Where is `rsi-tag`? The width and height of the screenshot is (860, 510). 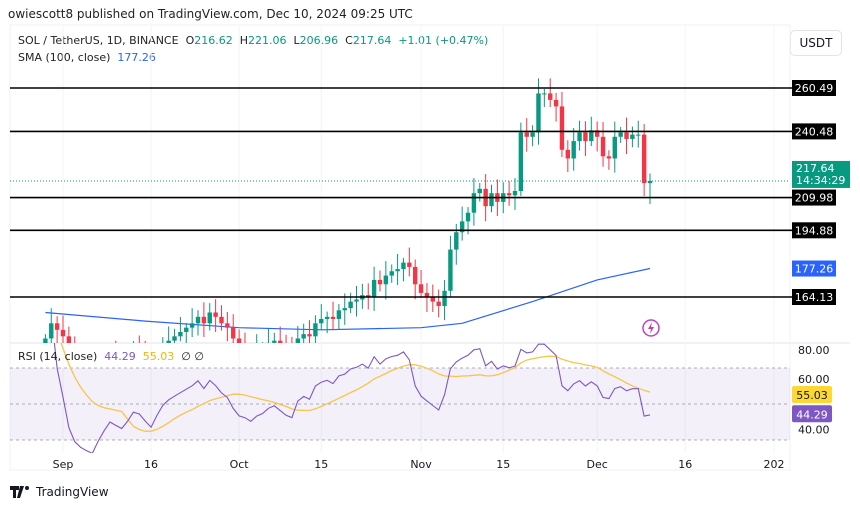 rsi-tag is located at coordinates (812, 414).